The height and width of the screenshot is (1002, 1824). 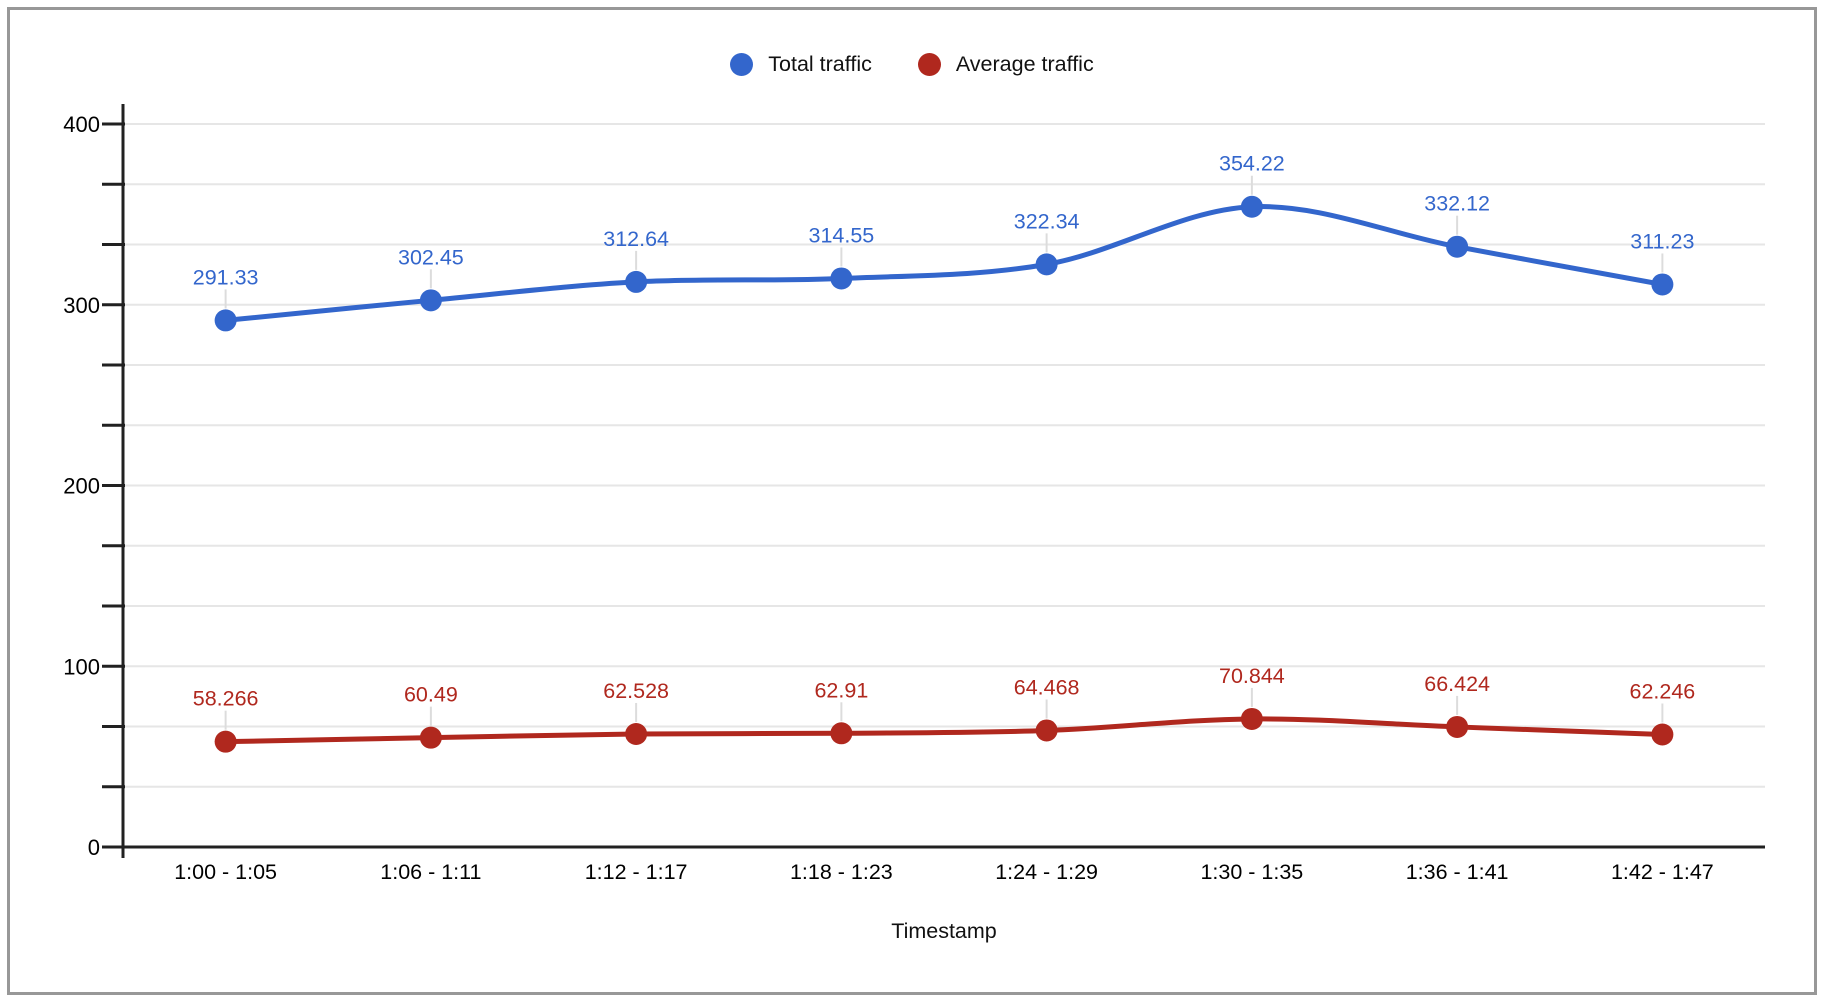 I want to click on y-tick-label: 200, so click(x=81, y=486).